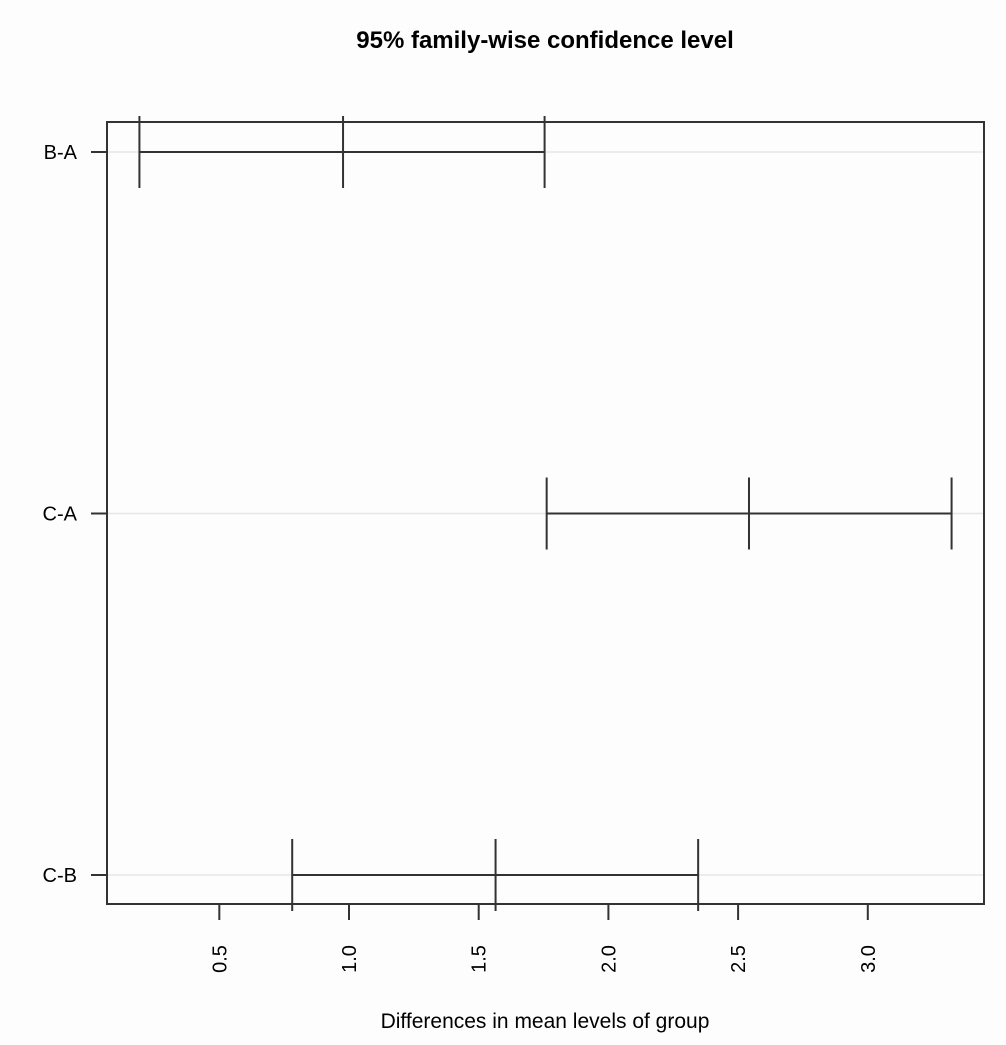  What do you see at coordinates (61, 153) in the screenshot?
I see `y-tick-label: B-A` at bounding box center [61, 153].